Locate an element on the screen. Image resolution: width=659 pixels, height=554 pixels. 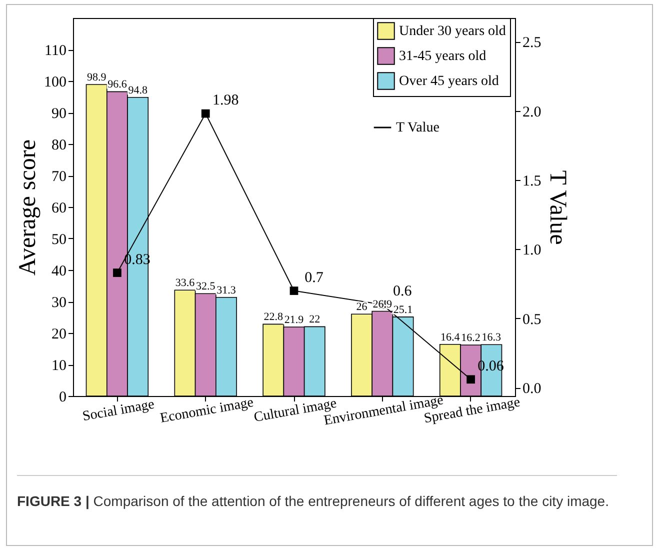
legend-label: T Value is located at coordinates (418, 128).